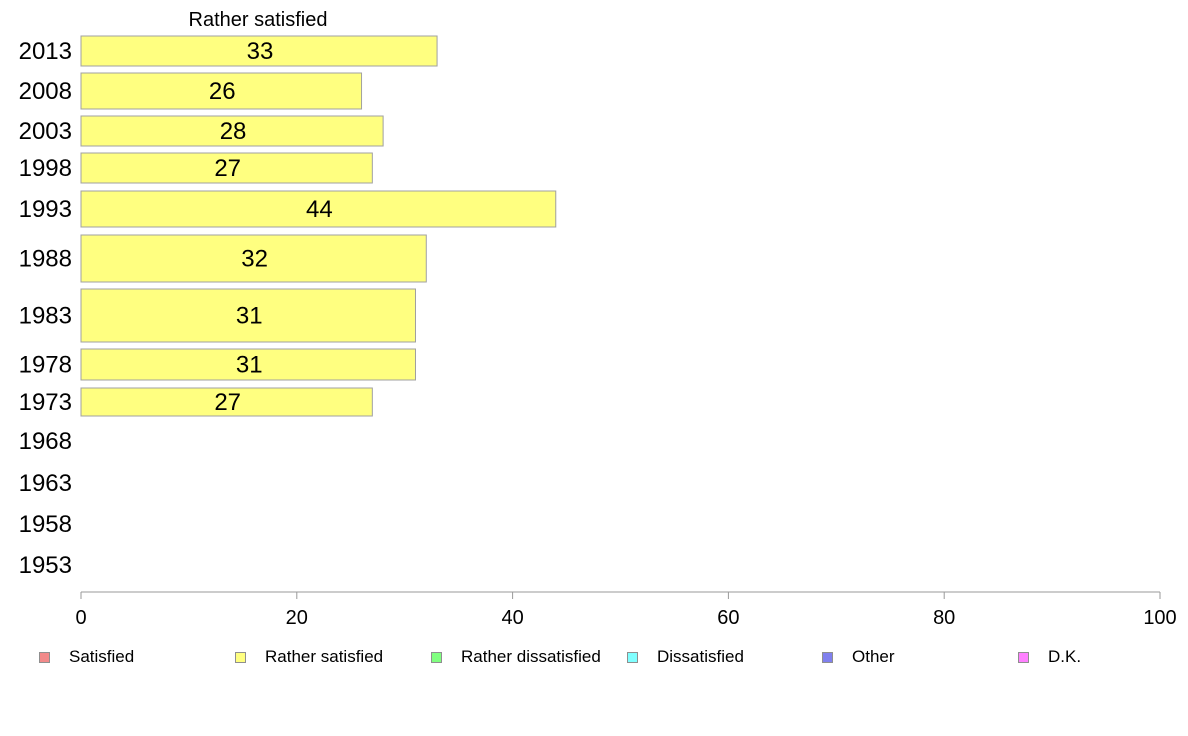  I want to click on year-label-1998: 1998, so click(45, 168).